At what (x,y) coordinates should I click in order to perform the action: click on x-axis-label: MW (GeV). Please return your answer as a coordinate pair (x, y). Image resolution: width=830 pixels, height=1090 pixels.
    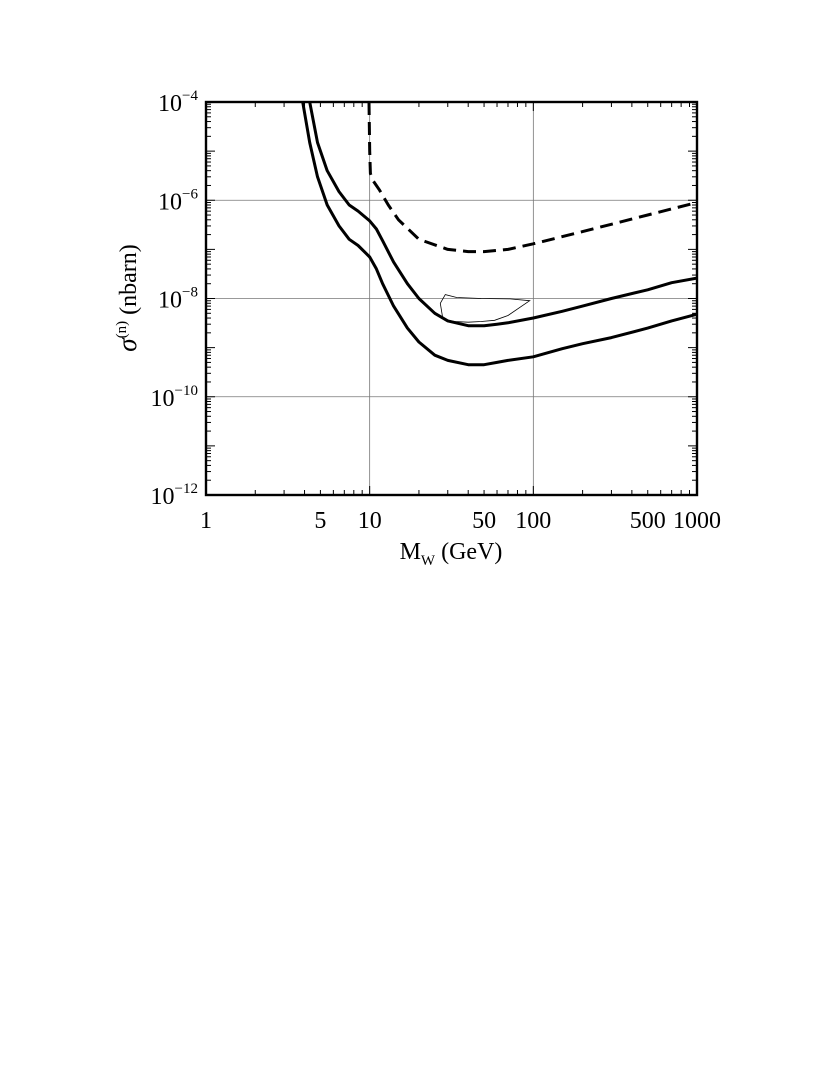
    Looking at the image, I should click on (451, 554).